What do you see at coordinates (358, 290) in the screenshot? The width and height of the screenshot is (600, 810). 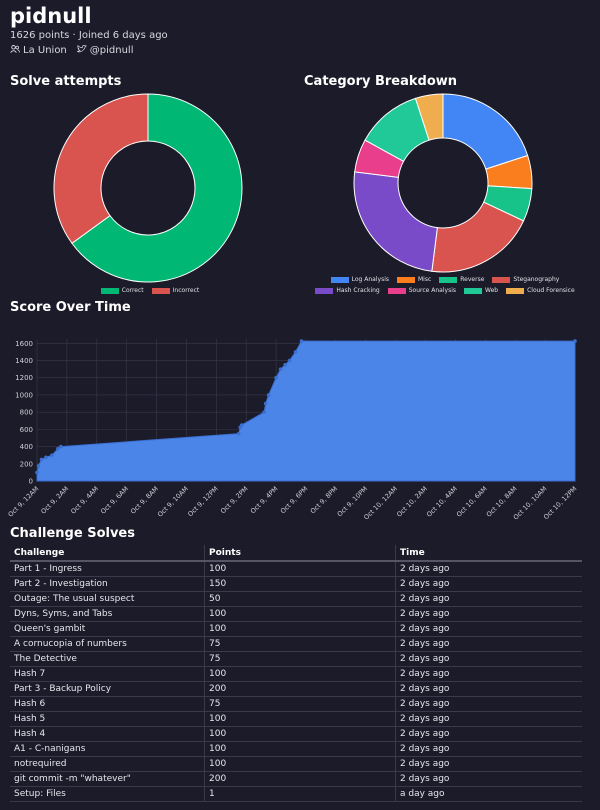 I see `legend-label: Hash Cracking` at bounding box center [358, 290].